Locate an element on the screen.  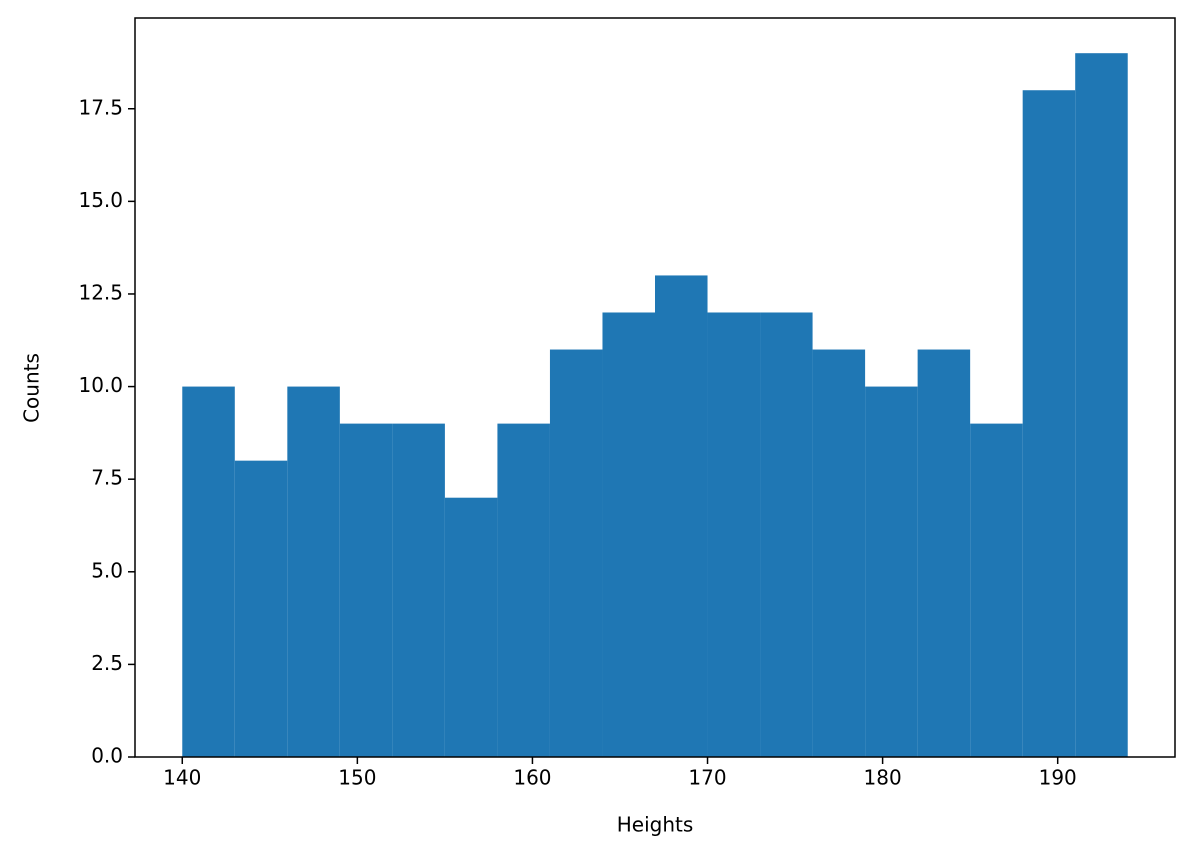
y-tick-label: 15.0 is located at coordinates (100, 200).